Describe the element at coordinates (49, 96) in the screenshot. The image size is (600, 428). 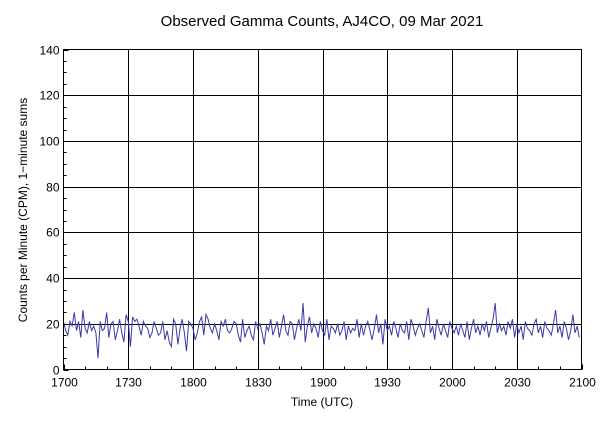
I see `y-tick-label: 120` at that location.